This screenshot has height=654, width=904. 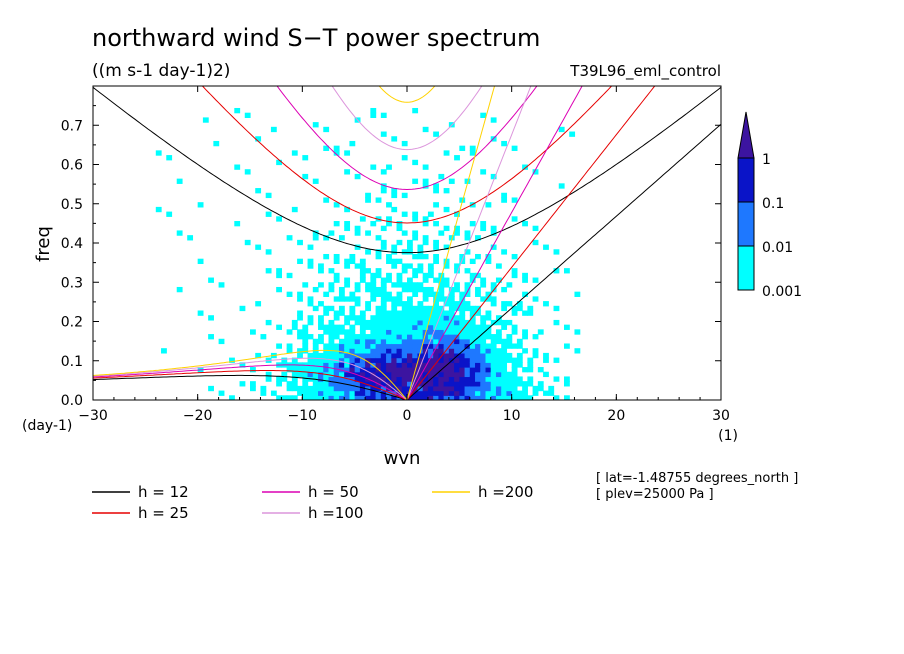 What do you see at coordinates (407, 94) in the screenshot?
I see `gravity-curve` at bounding box center [407, 94].